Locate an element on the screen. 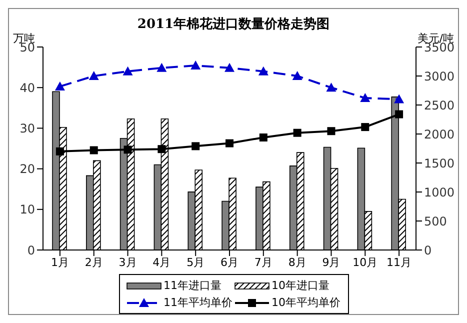 The width and height of the screenshot is (467, 323). x-tick-label: 4月 is located at coordinates (161, 262).